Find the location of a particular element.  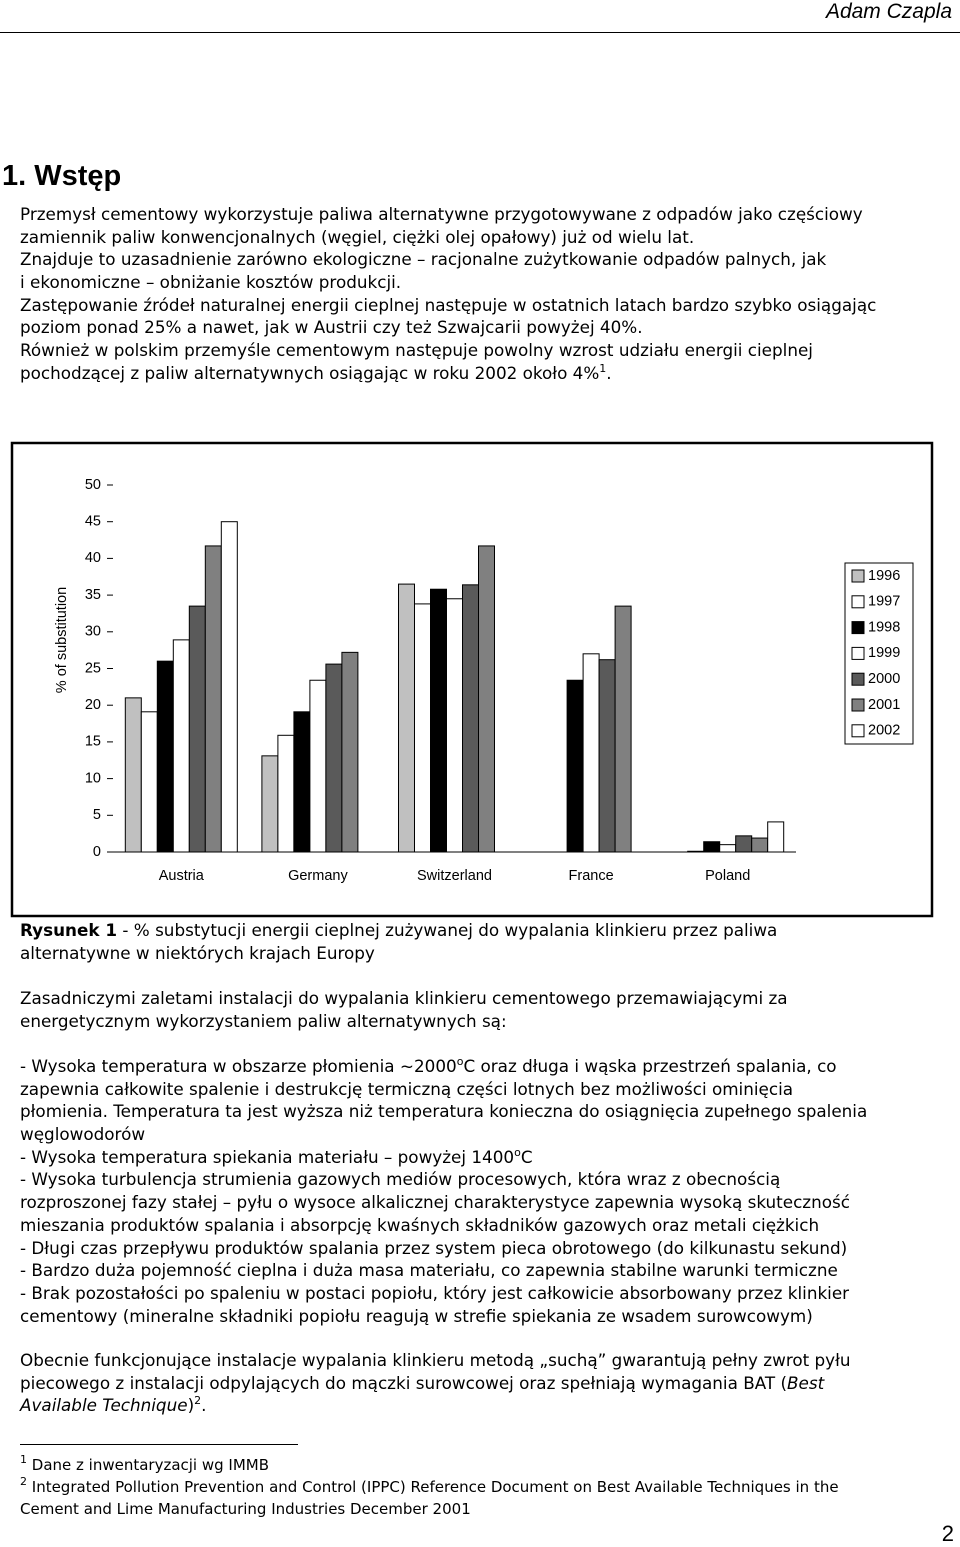

italic-text: Available Technique is located at coordinates (104, 1405).